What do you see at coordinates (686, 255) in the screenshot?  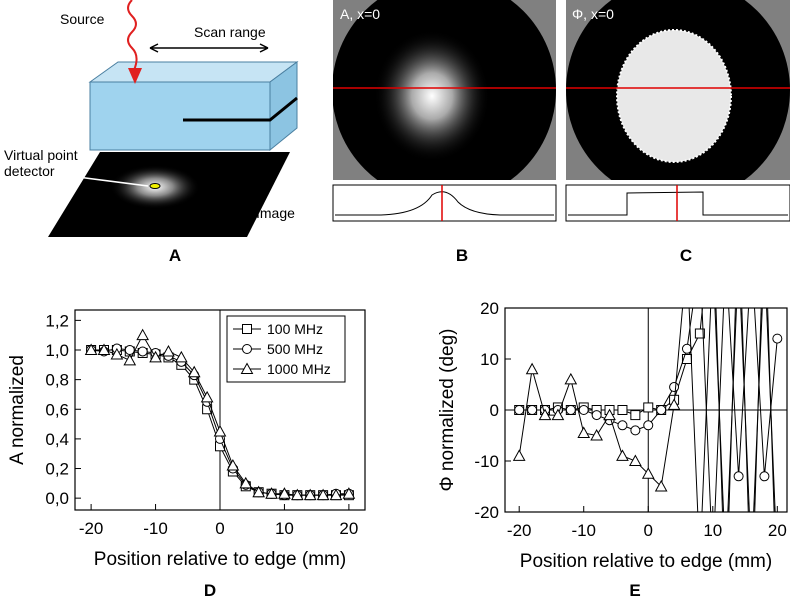 I see `panel-label: C` at bounding box center [686, 255].